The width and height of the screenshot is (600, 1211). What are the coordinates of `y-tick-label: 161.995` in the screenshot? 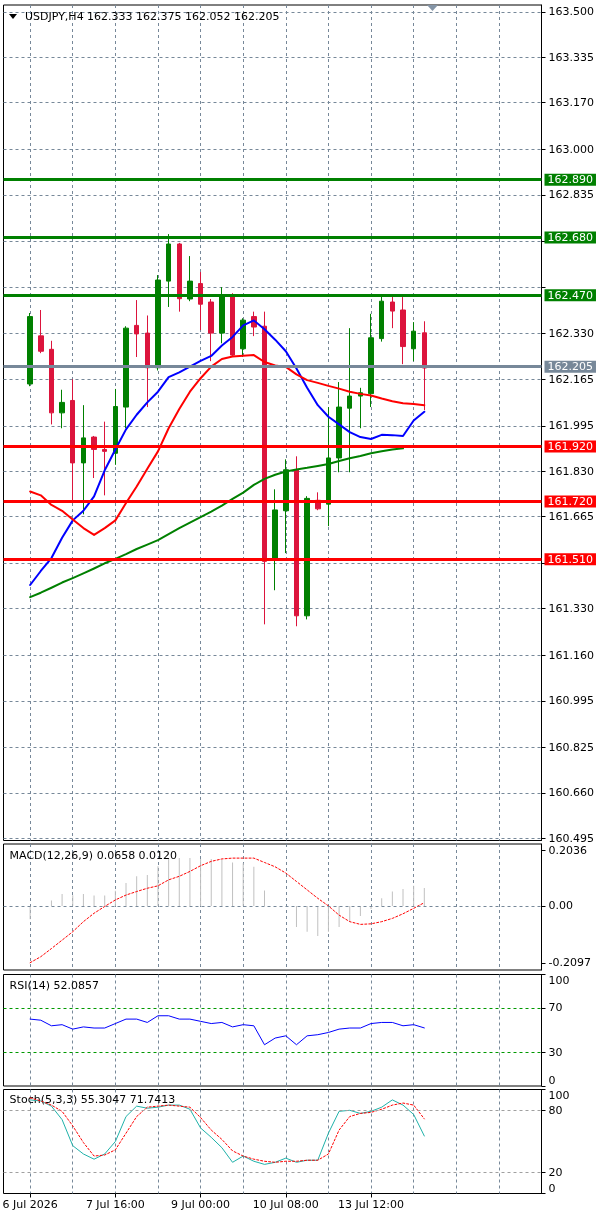 It's located at (571, 426).